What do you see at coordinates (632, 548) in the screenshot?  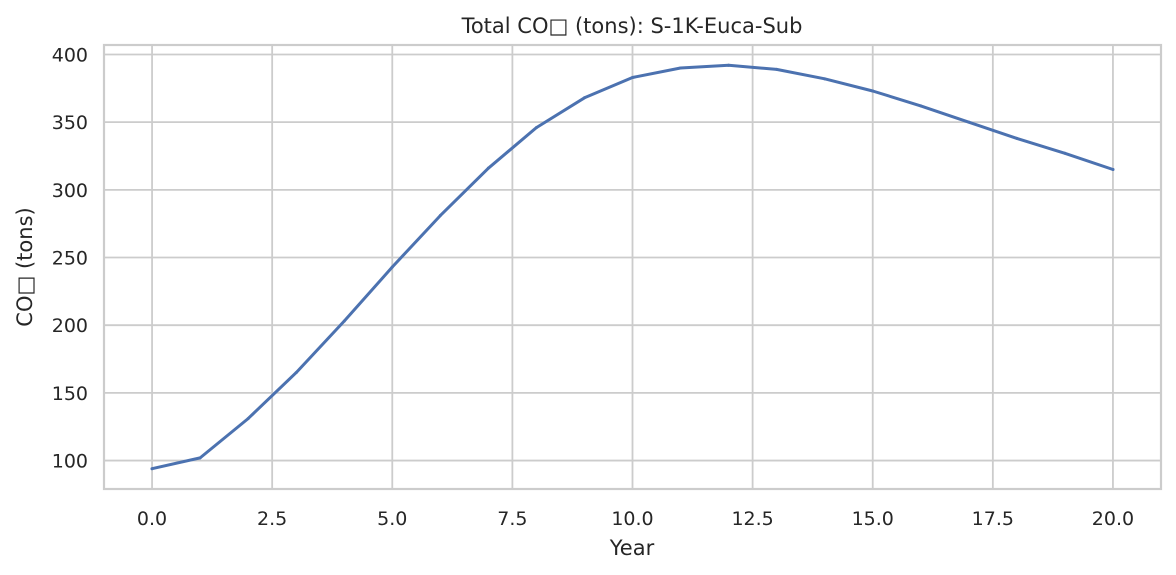 I see `x-axis-label: Year` at bounding box center [632, 548].